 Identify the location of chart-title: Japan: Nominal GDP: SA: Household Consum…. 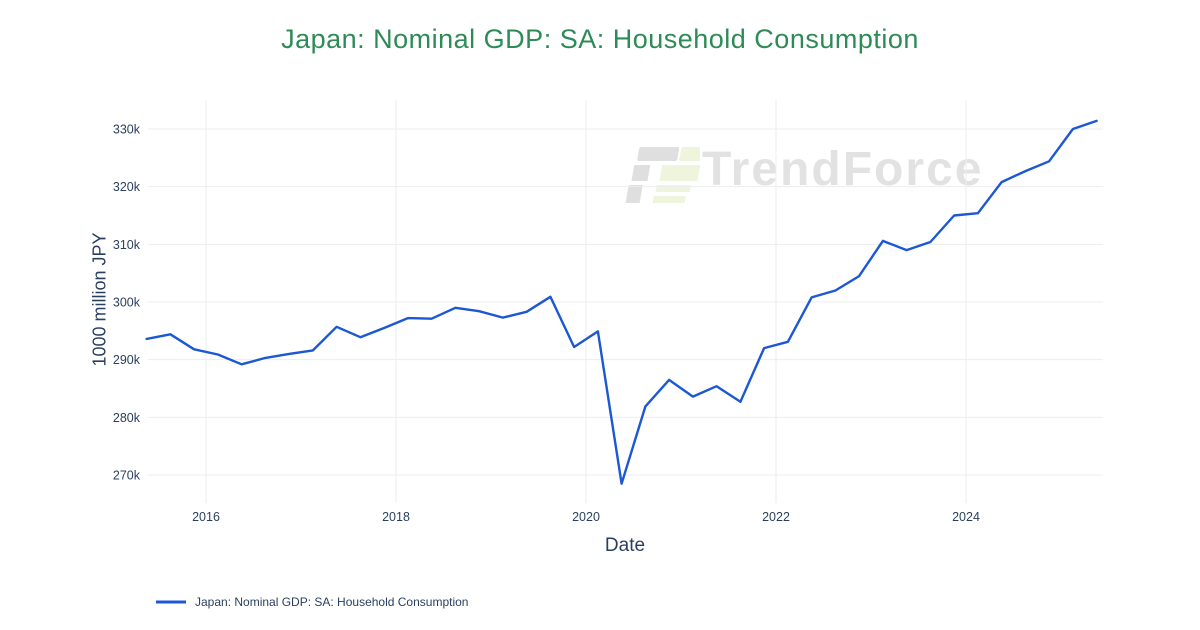
(600, 39).